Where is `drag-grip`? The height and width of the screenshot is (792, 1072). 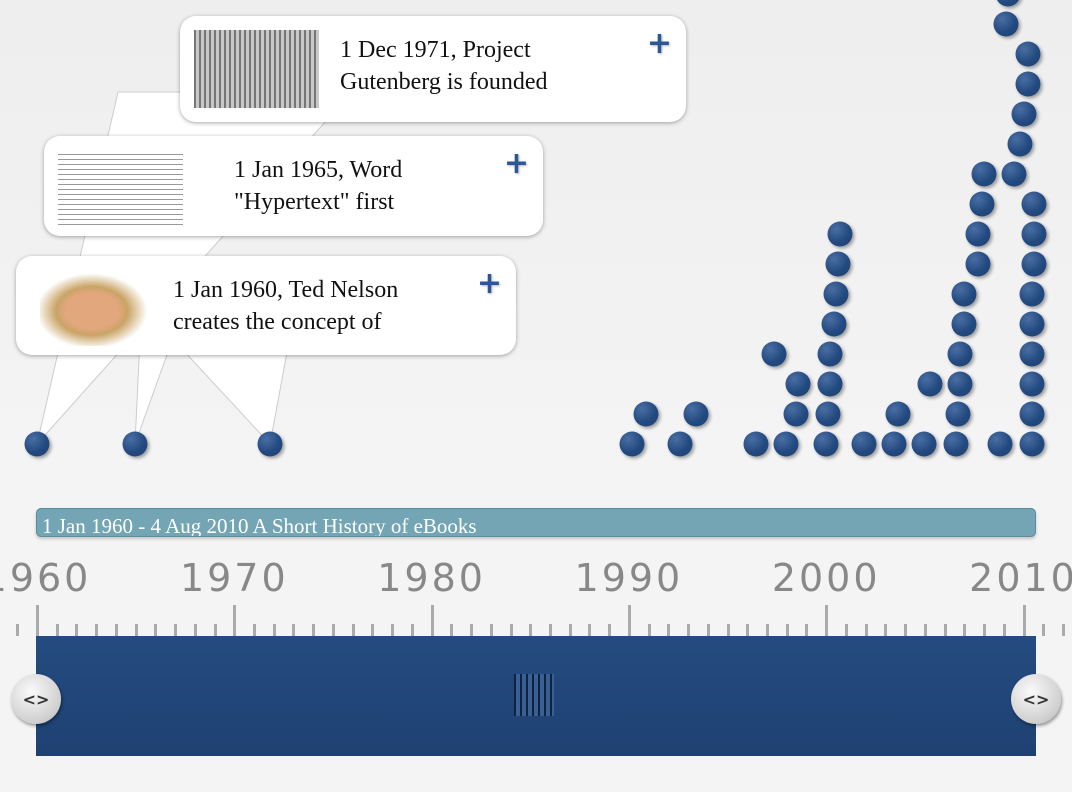 drag-grip is located at coordinates (534, 695).